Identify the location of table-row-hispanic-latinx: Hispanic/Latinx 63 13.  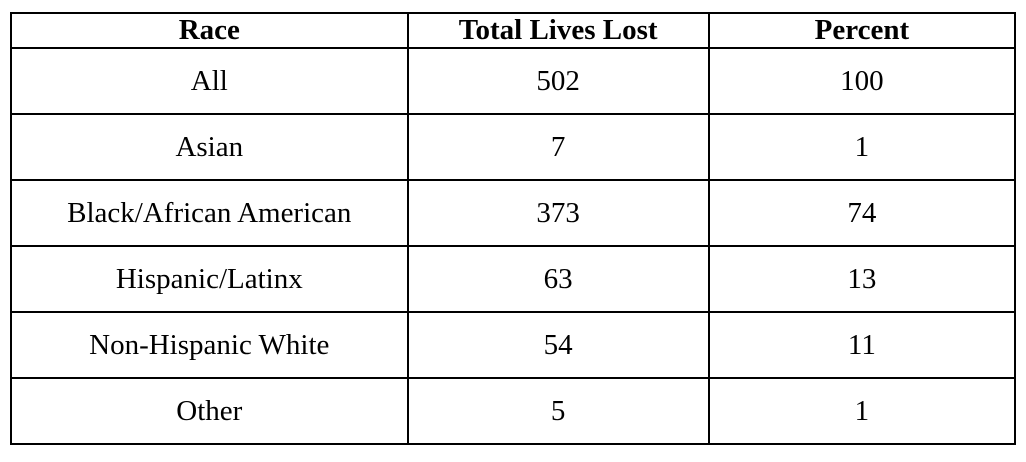
(513, 279).